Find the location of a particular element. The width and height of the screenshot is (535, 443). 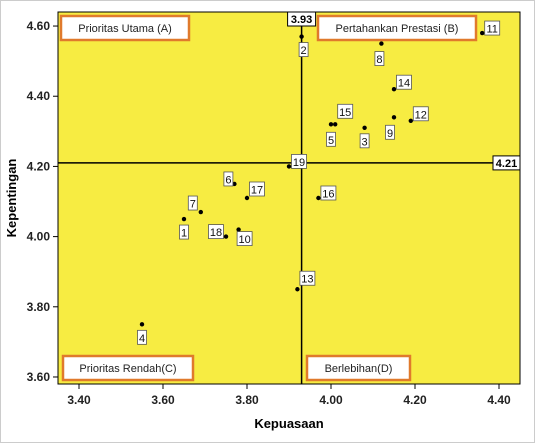

quadrant-a-box is located at coordinates (125, 28).